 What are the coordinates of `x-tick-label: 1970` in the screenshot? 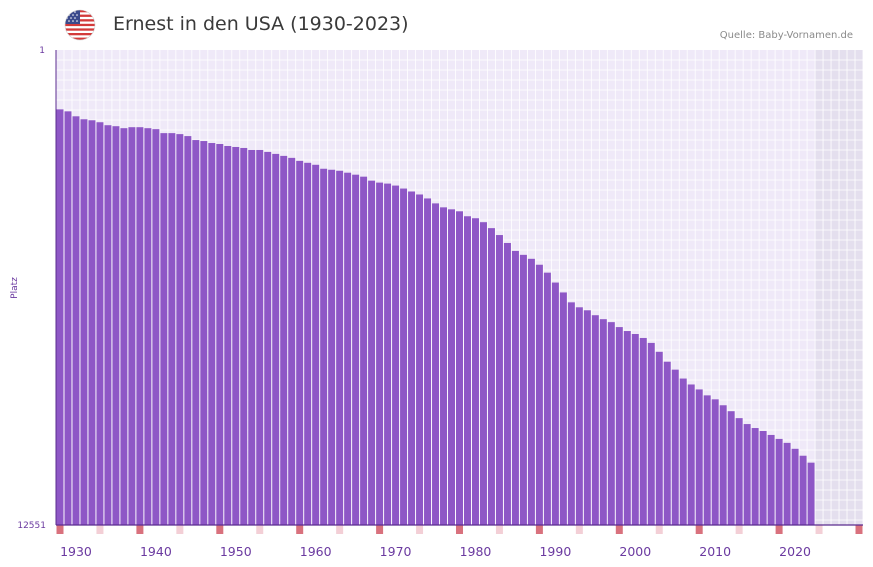 It's located at (396, 551).